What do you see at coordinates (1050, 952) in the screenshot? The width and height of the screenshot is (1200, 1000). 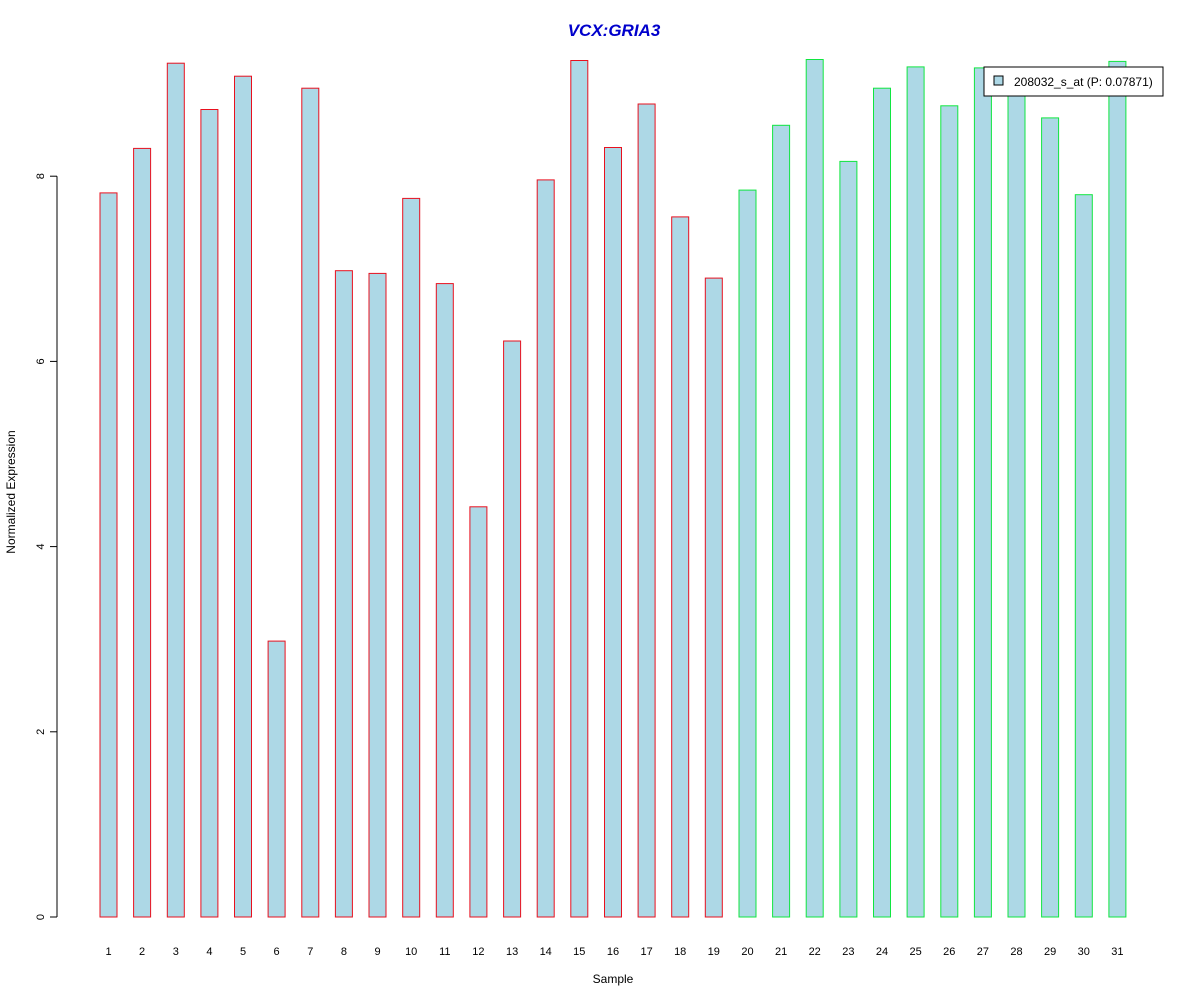 I see `x-tick-label: 29` at bounding box center [1050, 952].